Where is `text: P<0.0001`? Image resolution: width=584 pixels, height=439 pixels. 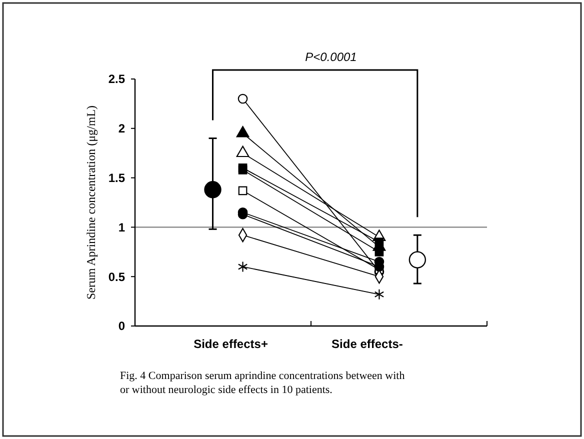 text: P<0.0001 is located at coordinates (331, 57).